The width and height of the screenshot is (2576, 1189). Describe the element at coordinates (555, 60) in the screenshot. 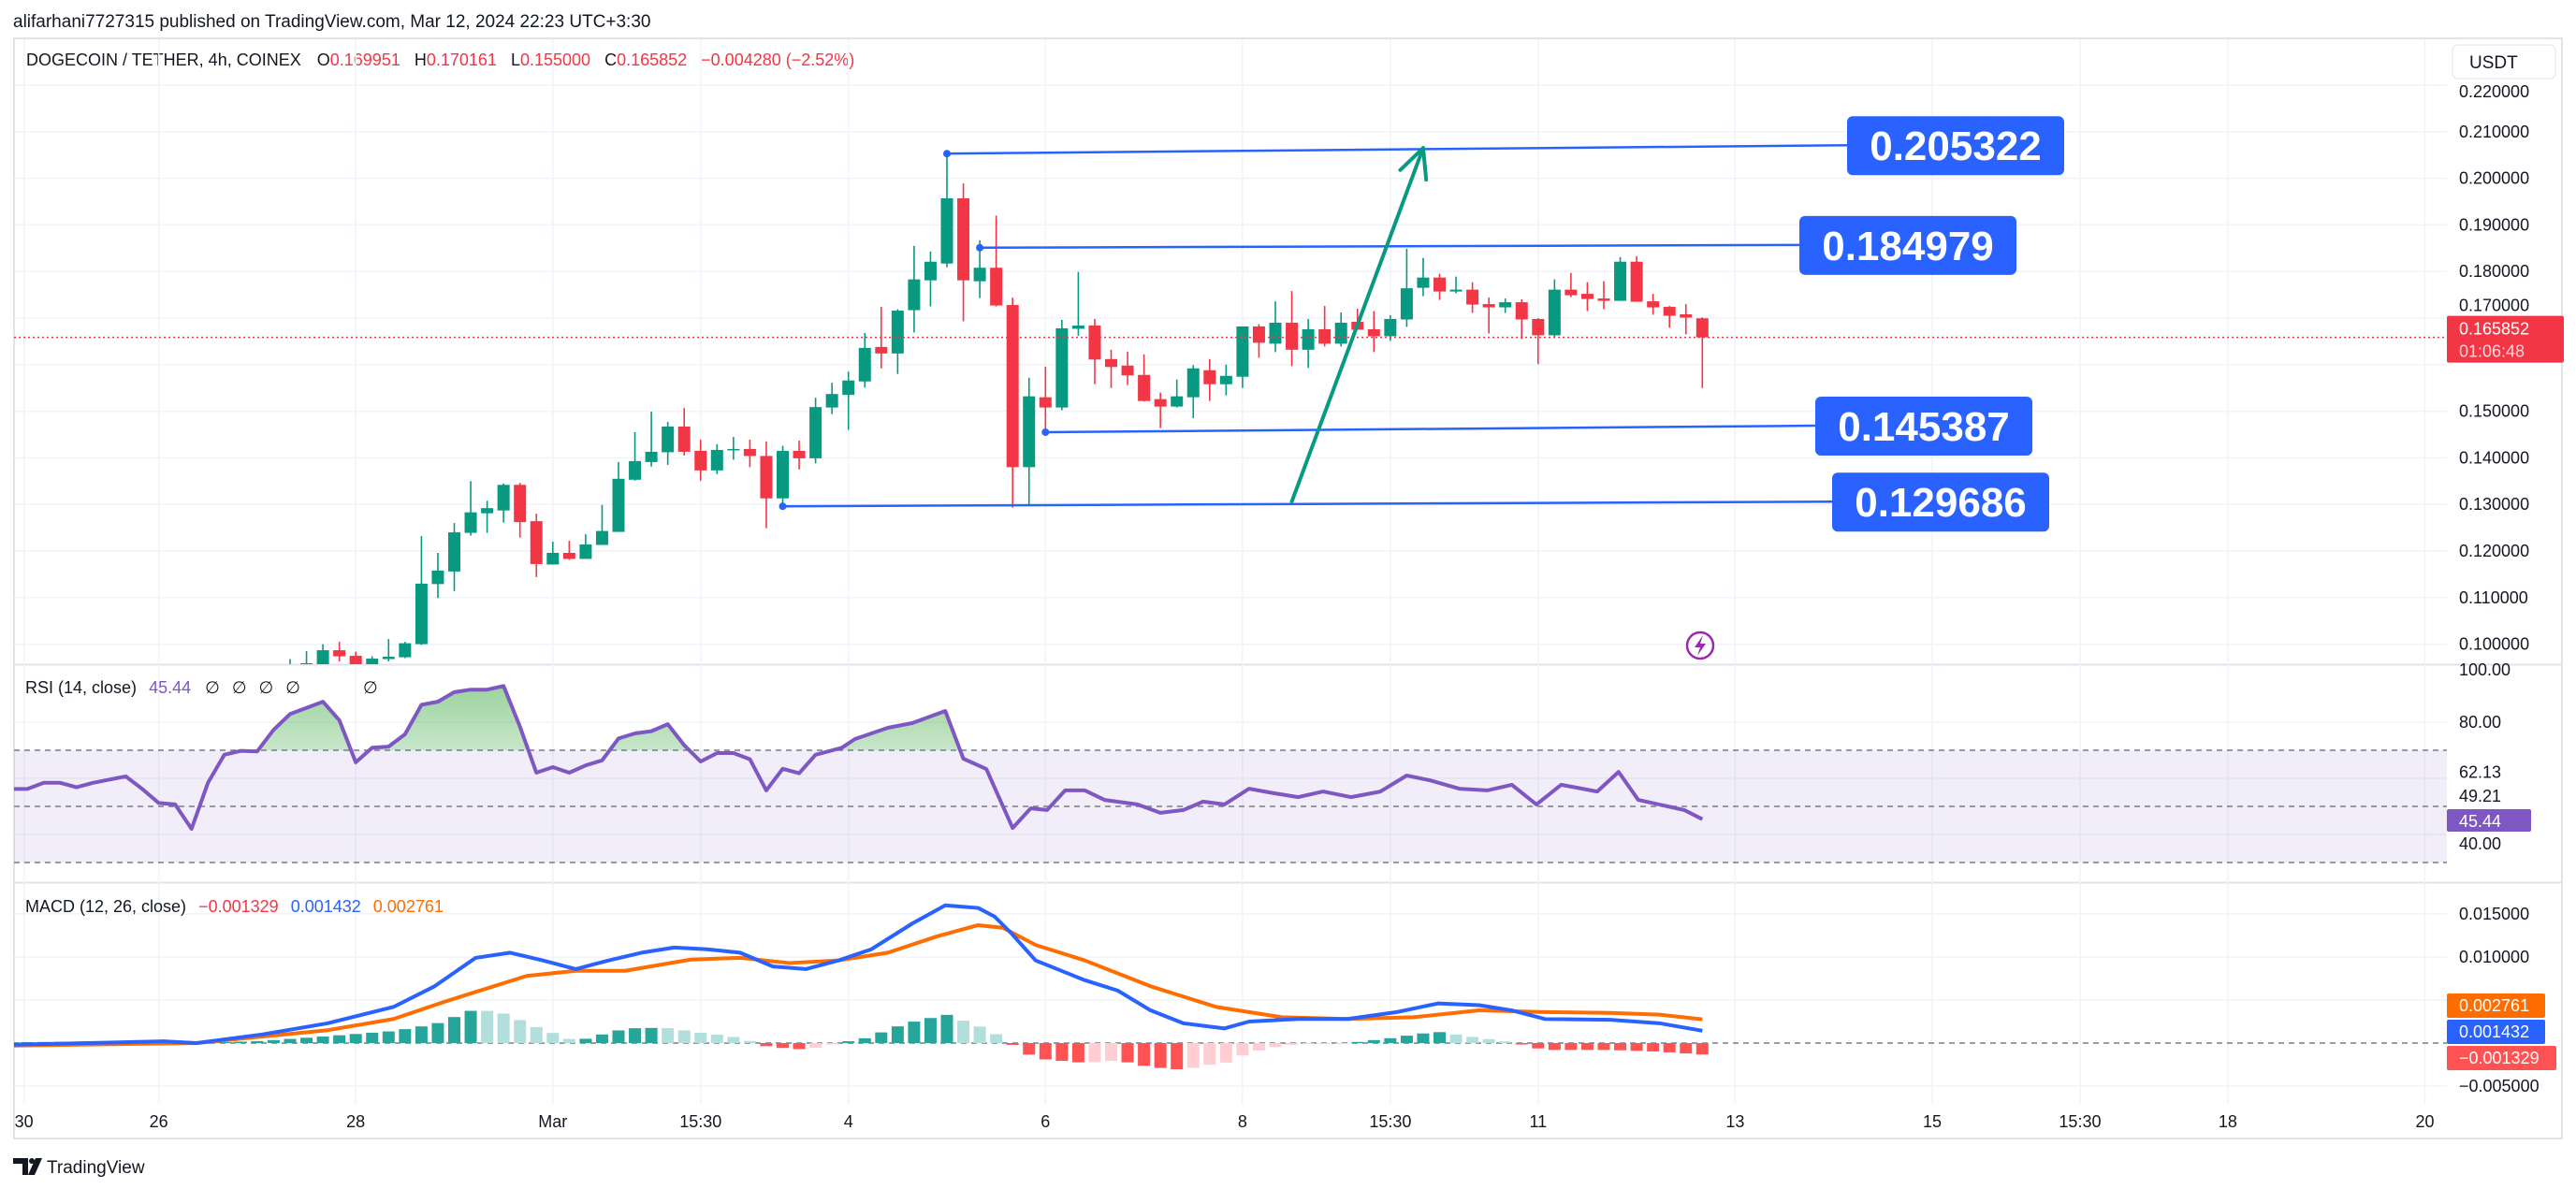

I see `low-value: 0.155000` at that location.